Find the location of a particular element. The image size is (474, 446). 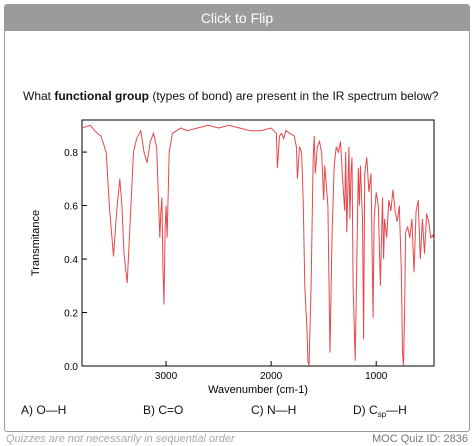

choice-a: A) O—H is located at coordinates (44, 410).